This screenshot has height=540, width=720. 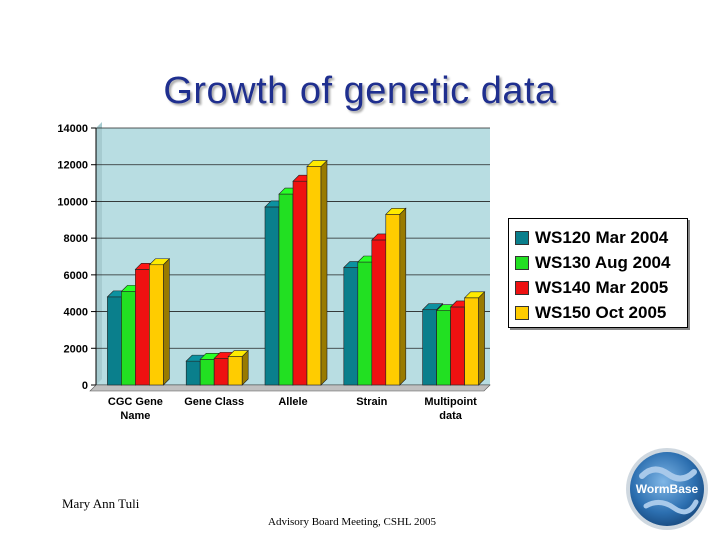 What do you see at coordinates (214, 402) in the screenshot?
I see `category-label: Gene Class` at bounding box center [214, 402].